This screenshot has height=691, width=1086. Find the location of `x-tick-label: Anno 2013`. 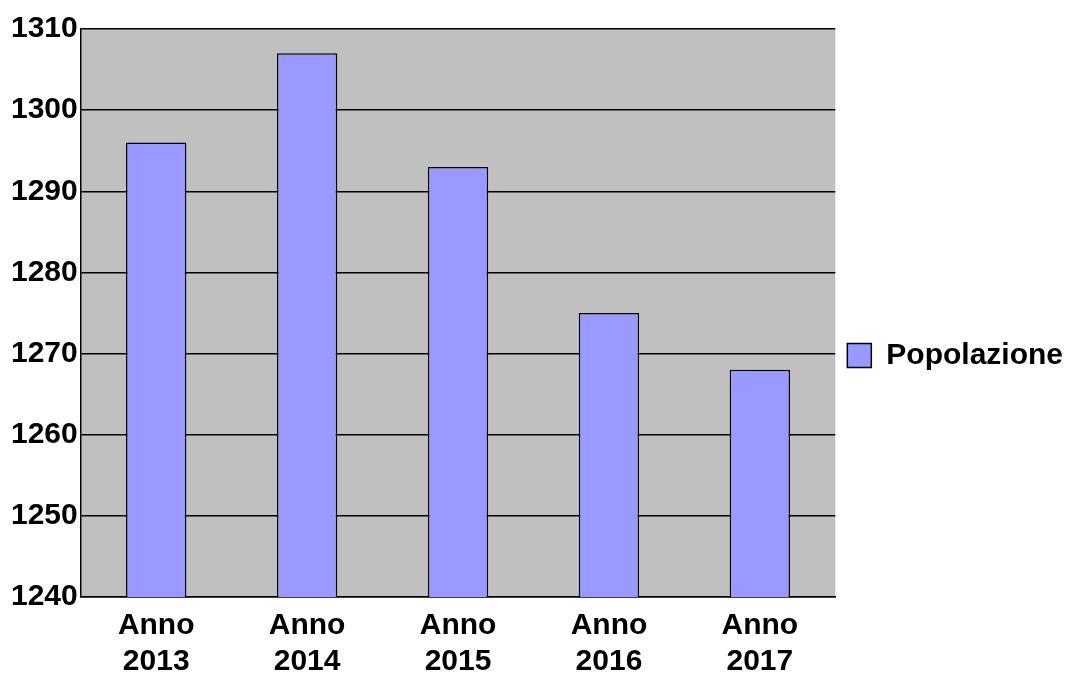

x-tick-label: Anno 2013 is located at coordinates (156, 642).